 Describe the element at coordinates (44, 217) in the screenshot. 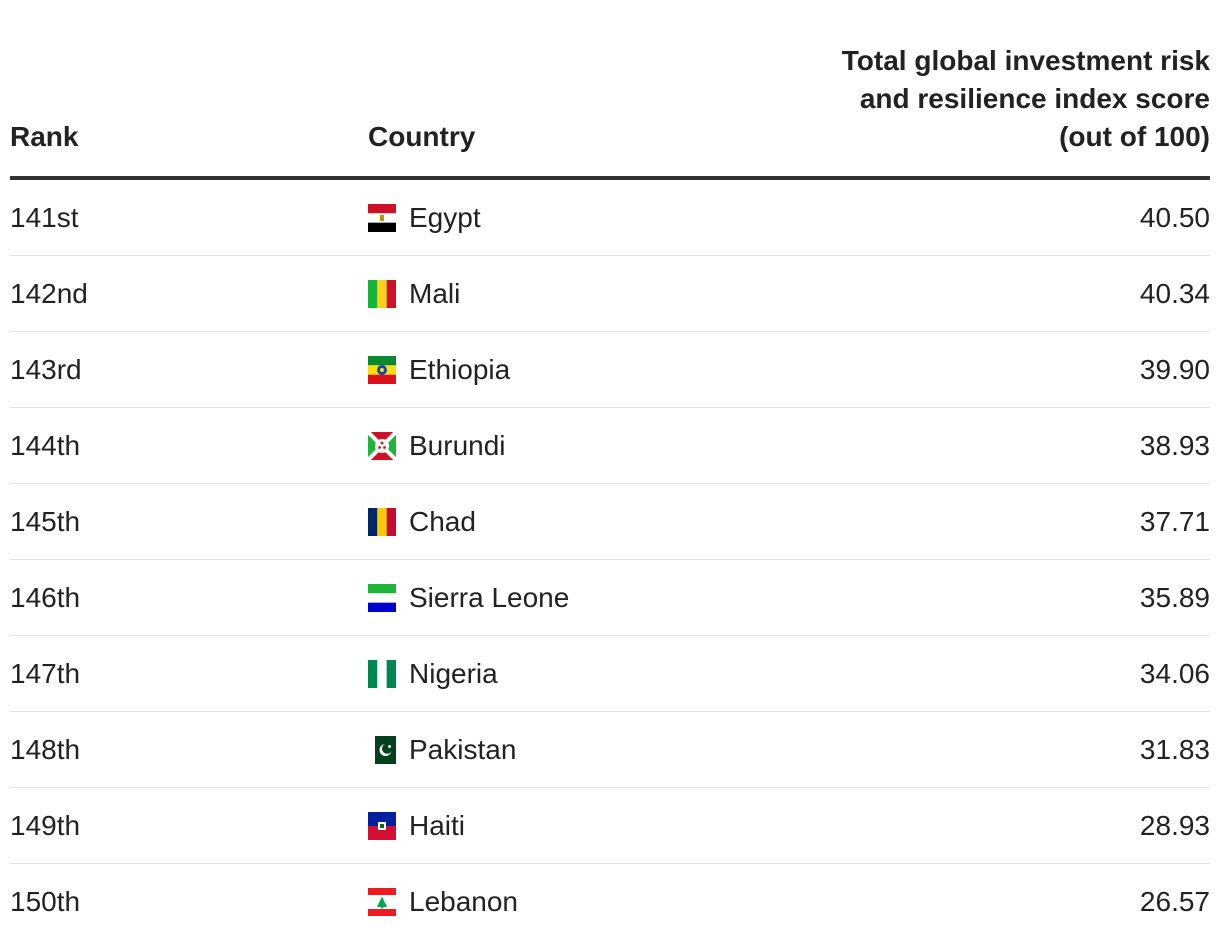

I see `rank-cell: 141st` at that location.